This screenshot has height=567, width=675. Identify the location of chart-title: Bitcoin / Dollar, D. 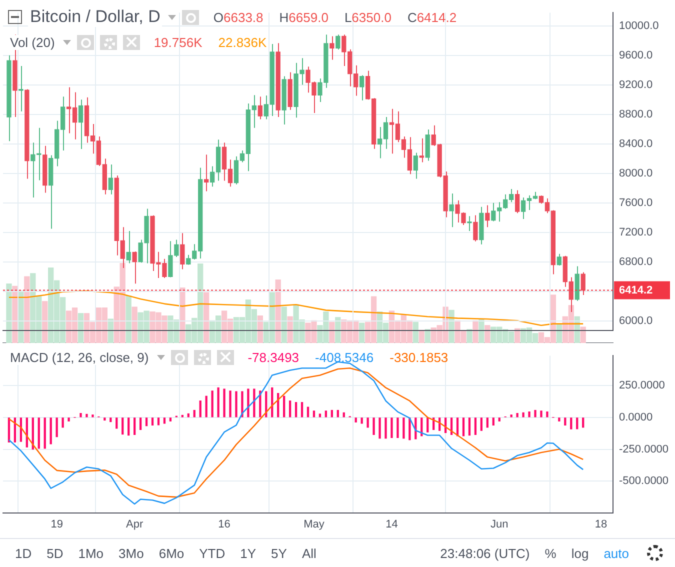
(95, 17).